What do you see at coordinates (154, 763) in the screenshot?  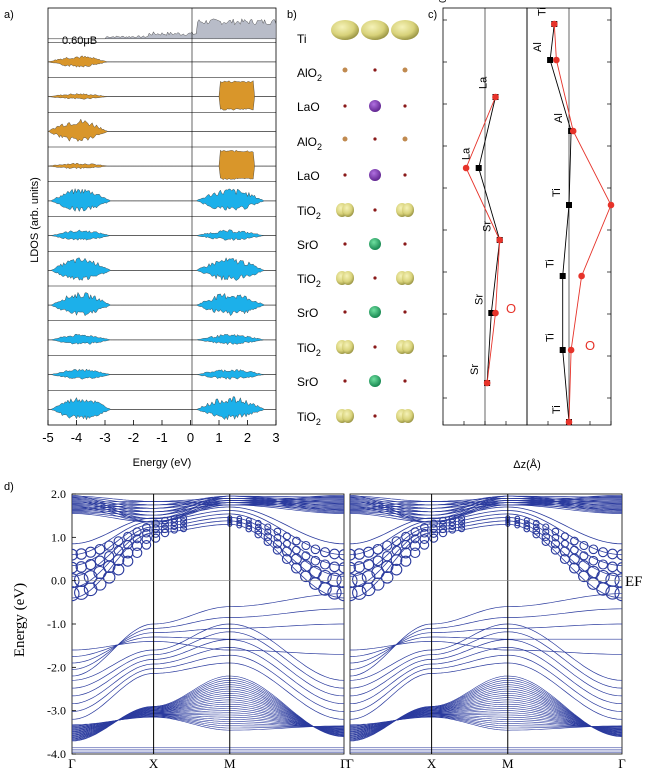 I see `kpoint-label: X` at bounding box center [154, 763].